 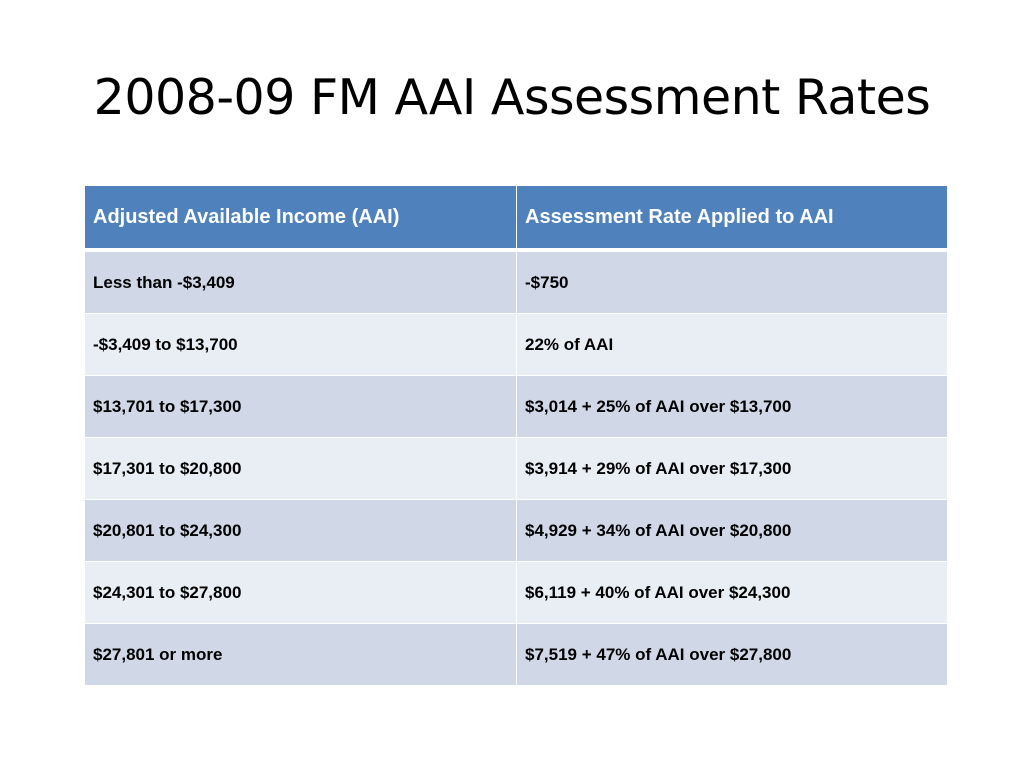 What do you see at coordinates (300, 344) in the screenshot?
I see `aai-range-cell: -$3,409 to $13,700` at bounding box center [300, 344].